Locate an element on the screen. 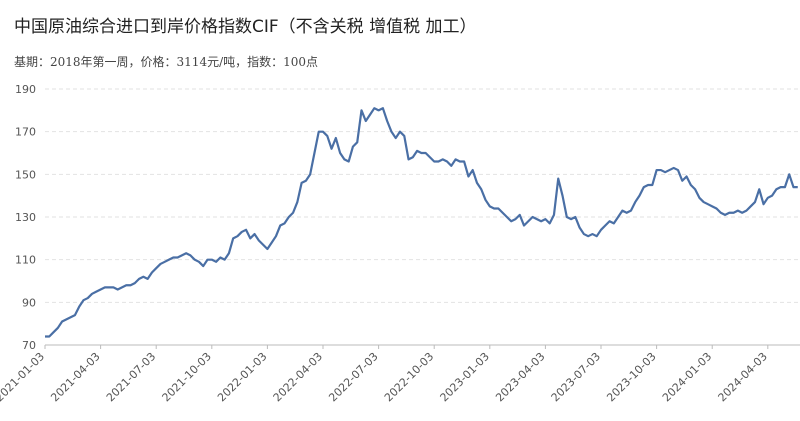  y-tick-label: 190 is located at coordinates (25, 89).